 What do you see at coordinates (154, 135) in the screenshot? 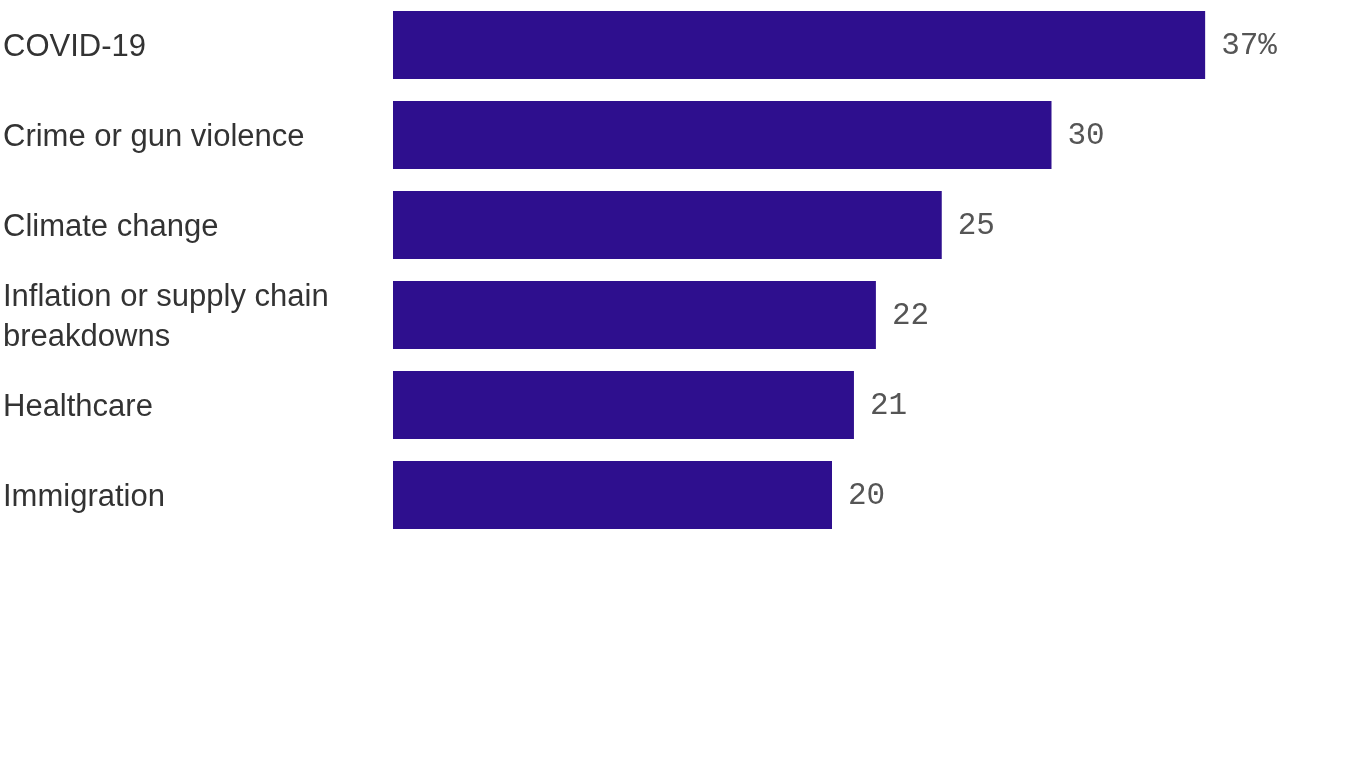
I see `y-tick-label: Crime or gun violence` at bounding box center [154, 135].